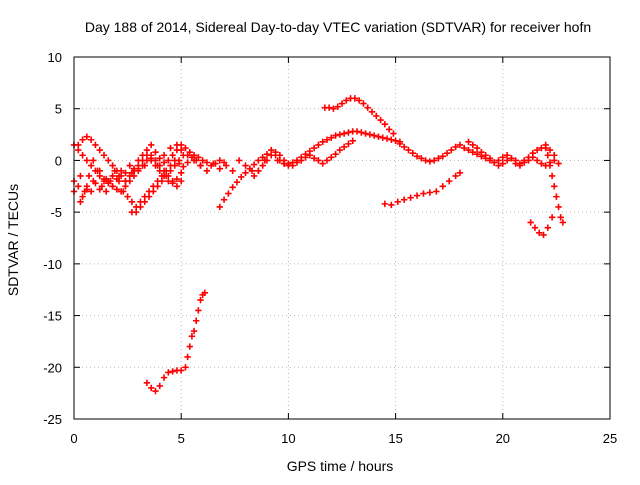 The width and height of the screenshot is (640, 485). What do you see at coordinates (395, 438) in the screenshot?
I see `x-tick-label: 15` at bounding box center [395, 438].